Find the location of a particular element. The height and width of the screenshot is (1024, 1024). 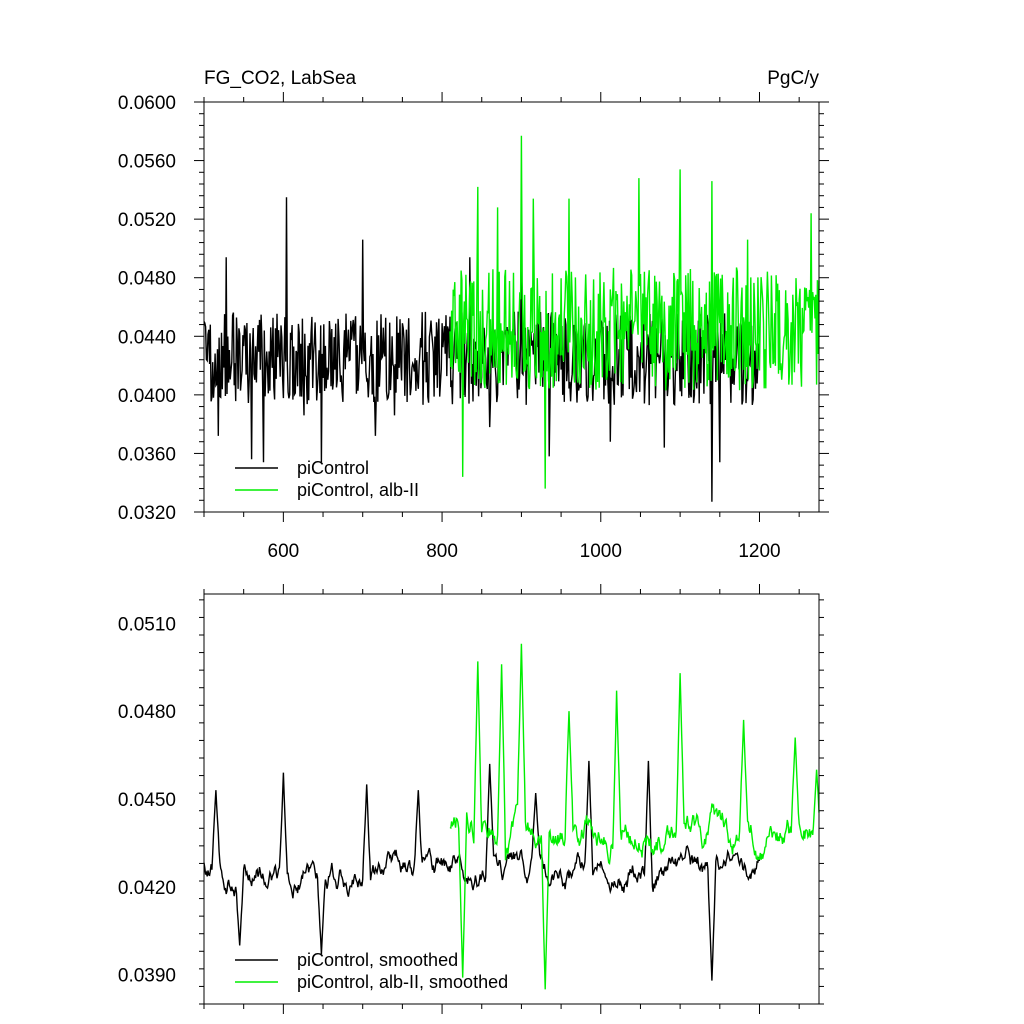

figure-title: FG_CO2, LabSea is located at coordinates (280, 78).